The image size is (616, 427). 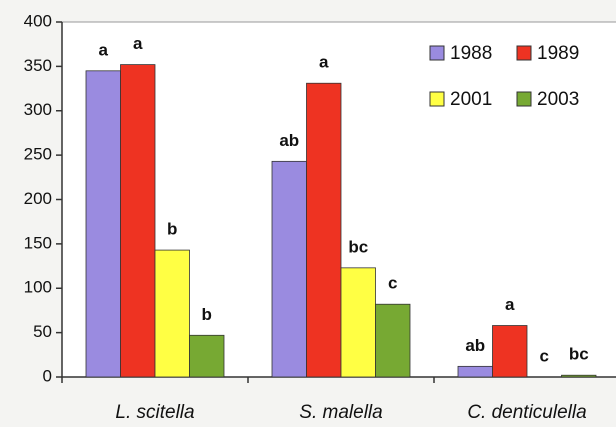 What do you see at coordinates (471, 53) in the screenshot?
I see `legend-label: 1988` at bounding box center [471, 53].